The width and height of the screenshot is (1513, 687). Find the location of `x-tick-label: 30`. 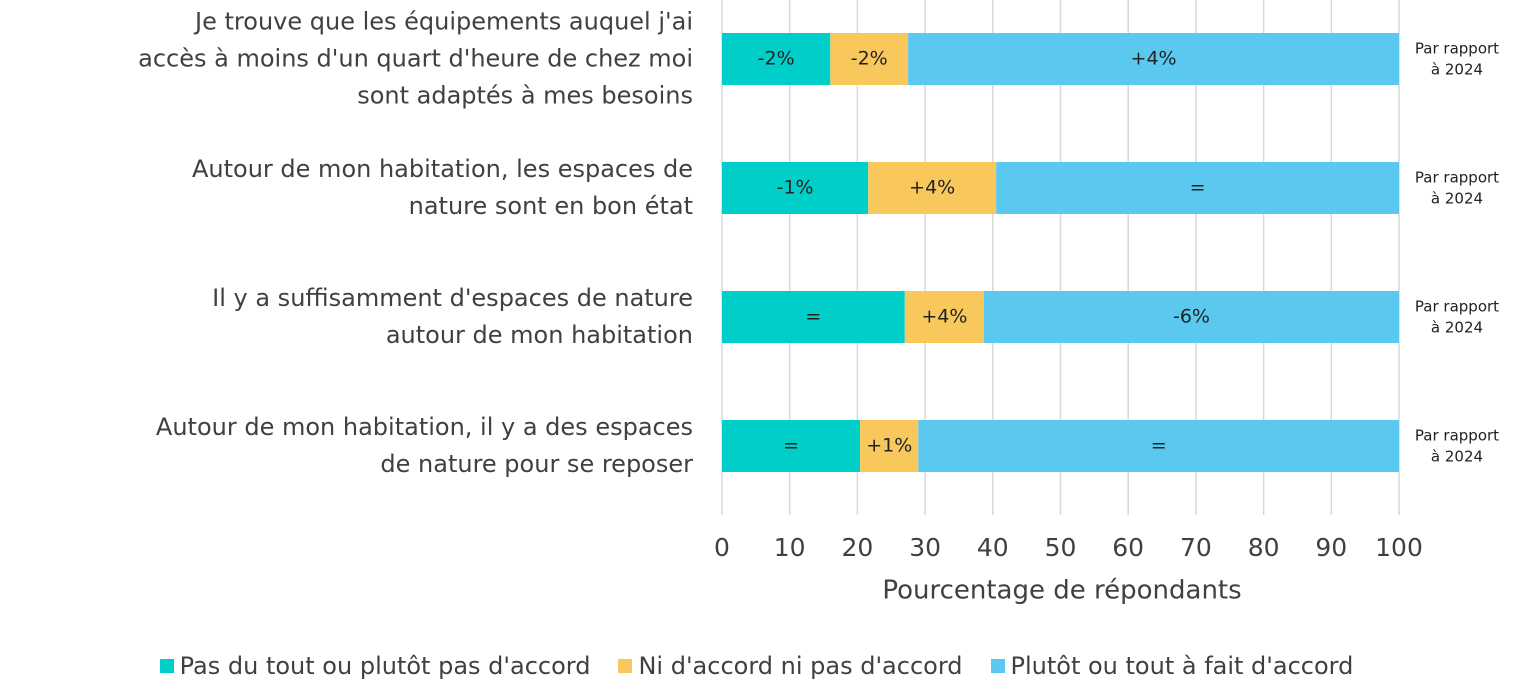

x-tick-label: 30 is located at coordinates (925, 547).